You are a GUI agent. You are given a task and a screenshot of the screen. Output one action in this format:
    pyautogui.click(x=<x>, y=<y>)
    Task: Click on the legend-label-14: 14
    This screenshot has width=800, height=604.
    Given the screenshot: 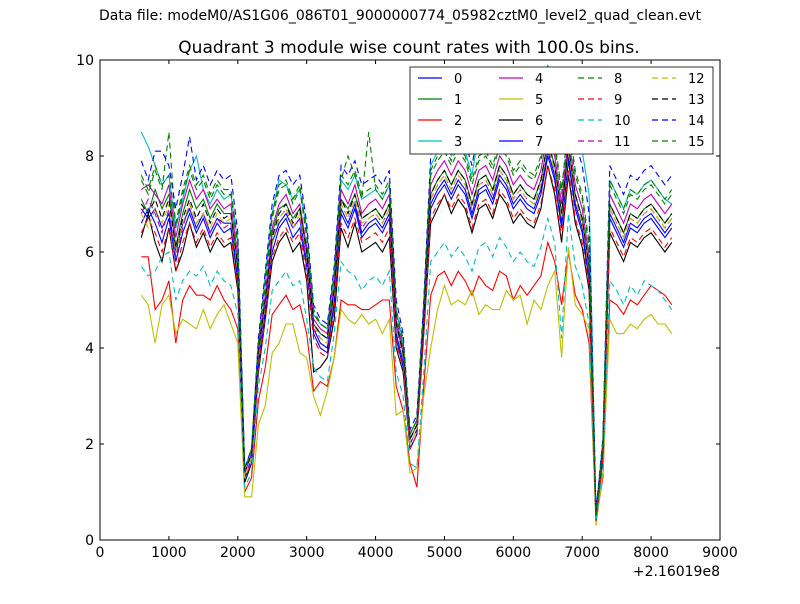 What is the action you would take?
    pyautogui.click(x=696, y=121)
    